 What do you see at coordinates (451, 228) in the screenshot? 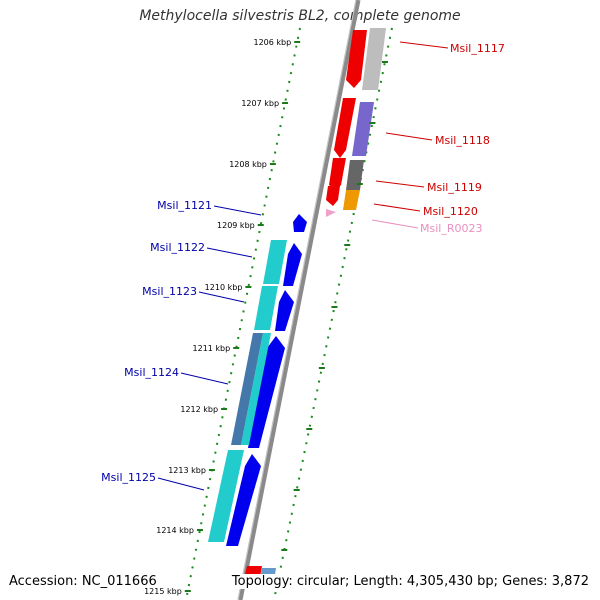
I see `gene-label-msil-r0023: Msil_R0023` at bounding box center [451, 228].